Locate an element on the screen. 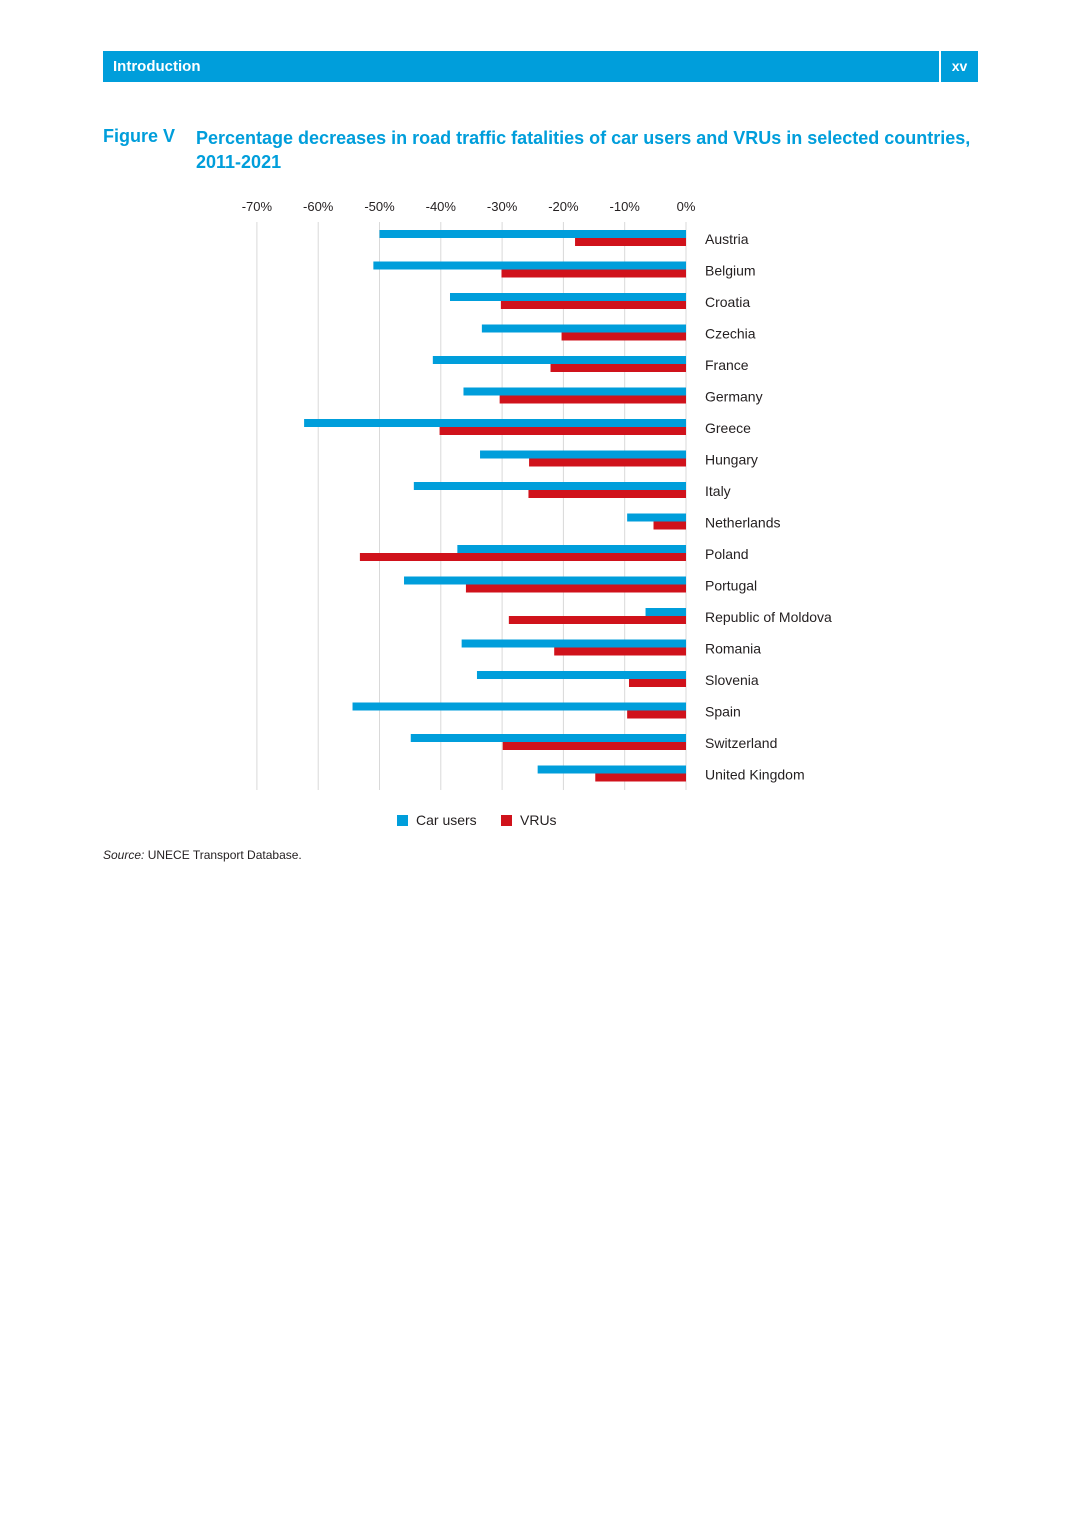 The height and width of the screenshot is (1527, 1080). legend-label: VRUs is located at coordinates (538, 820).